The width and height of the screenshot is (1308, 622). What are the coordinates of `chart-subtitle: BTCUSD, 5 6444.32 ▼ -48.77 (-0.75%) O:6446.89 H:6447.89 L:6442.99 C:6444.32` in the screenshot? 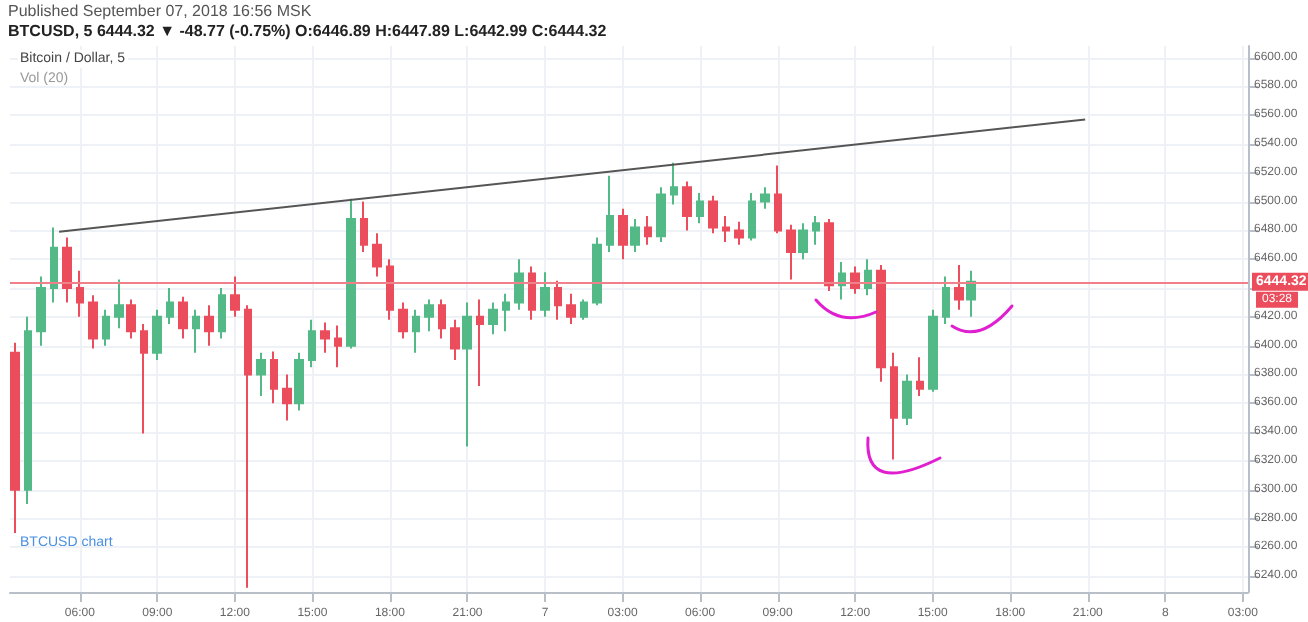 It's located at (307, 31).